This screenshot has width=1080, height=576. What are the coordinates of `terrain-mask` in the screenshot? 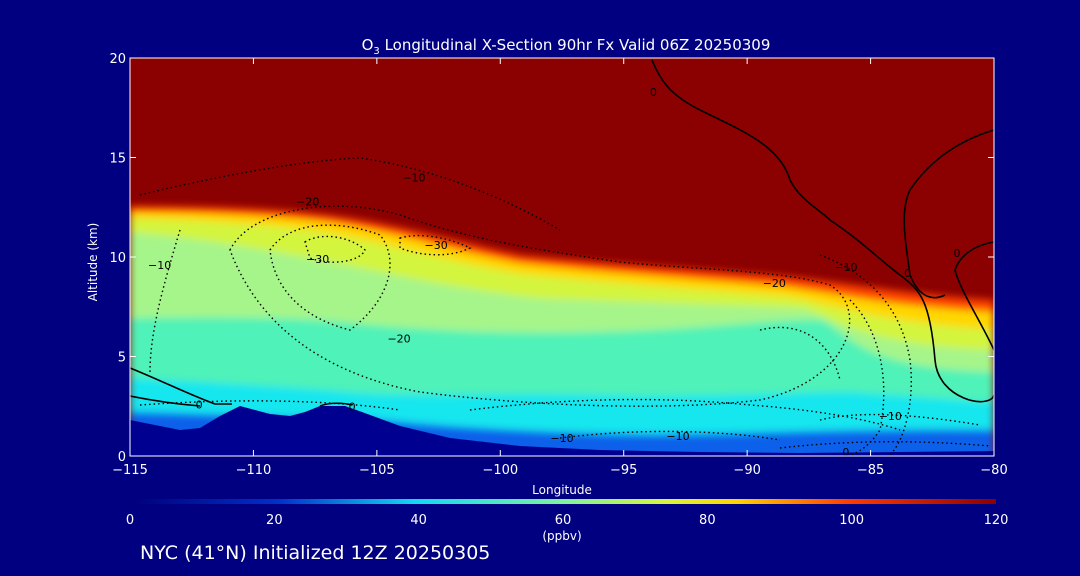 It's located at (562, 431).